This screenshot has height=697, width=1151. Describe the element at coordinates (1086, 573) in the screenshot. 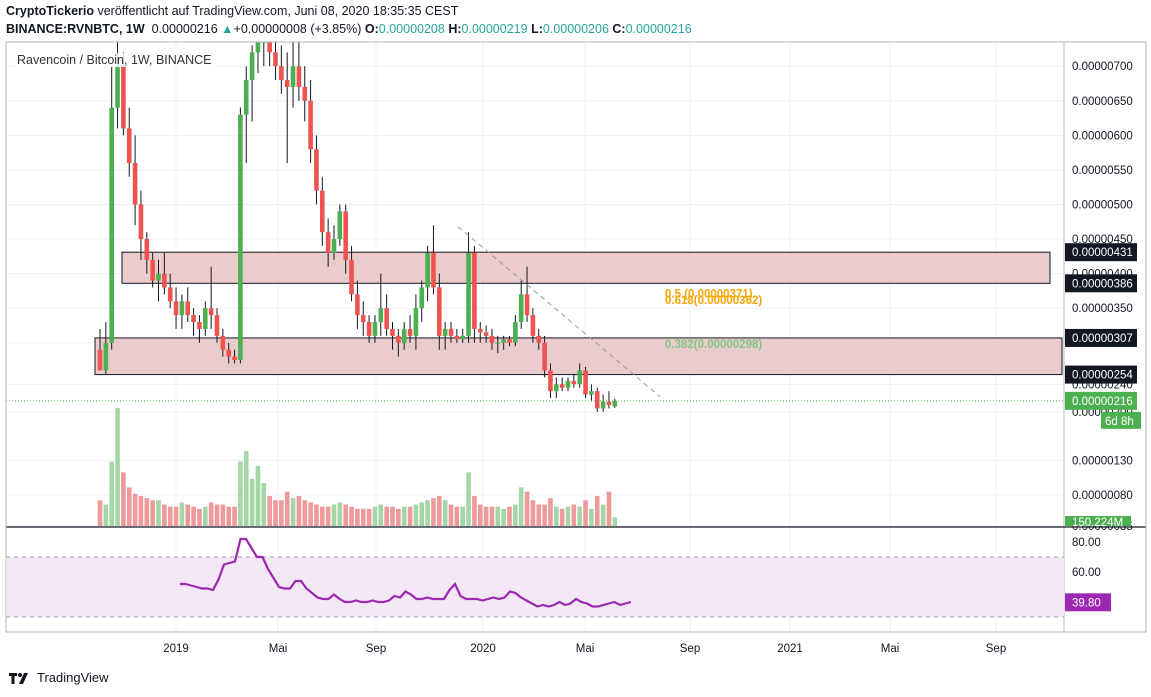

I see `rsi-tick-label: 60.00` at that location.